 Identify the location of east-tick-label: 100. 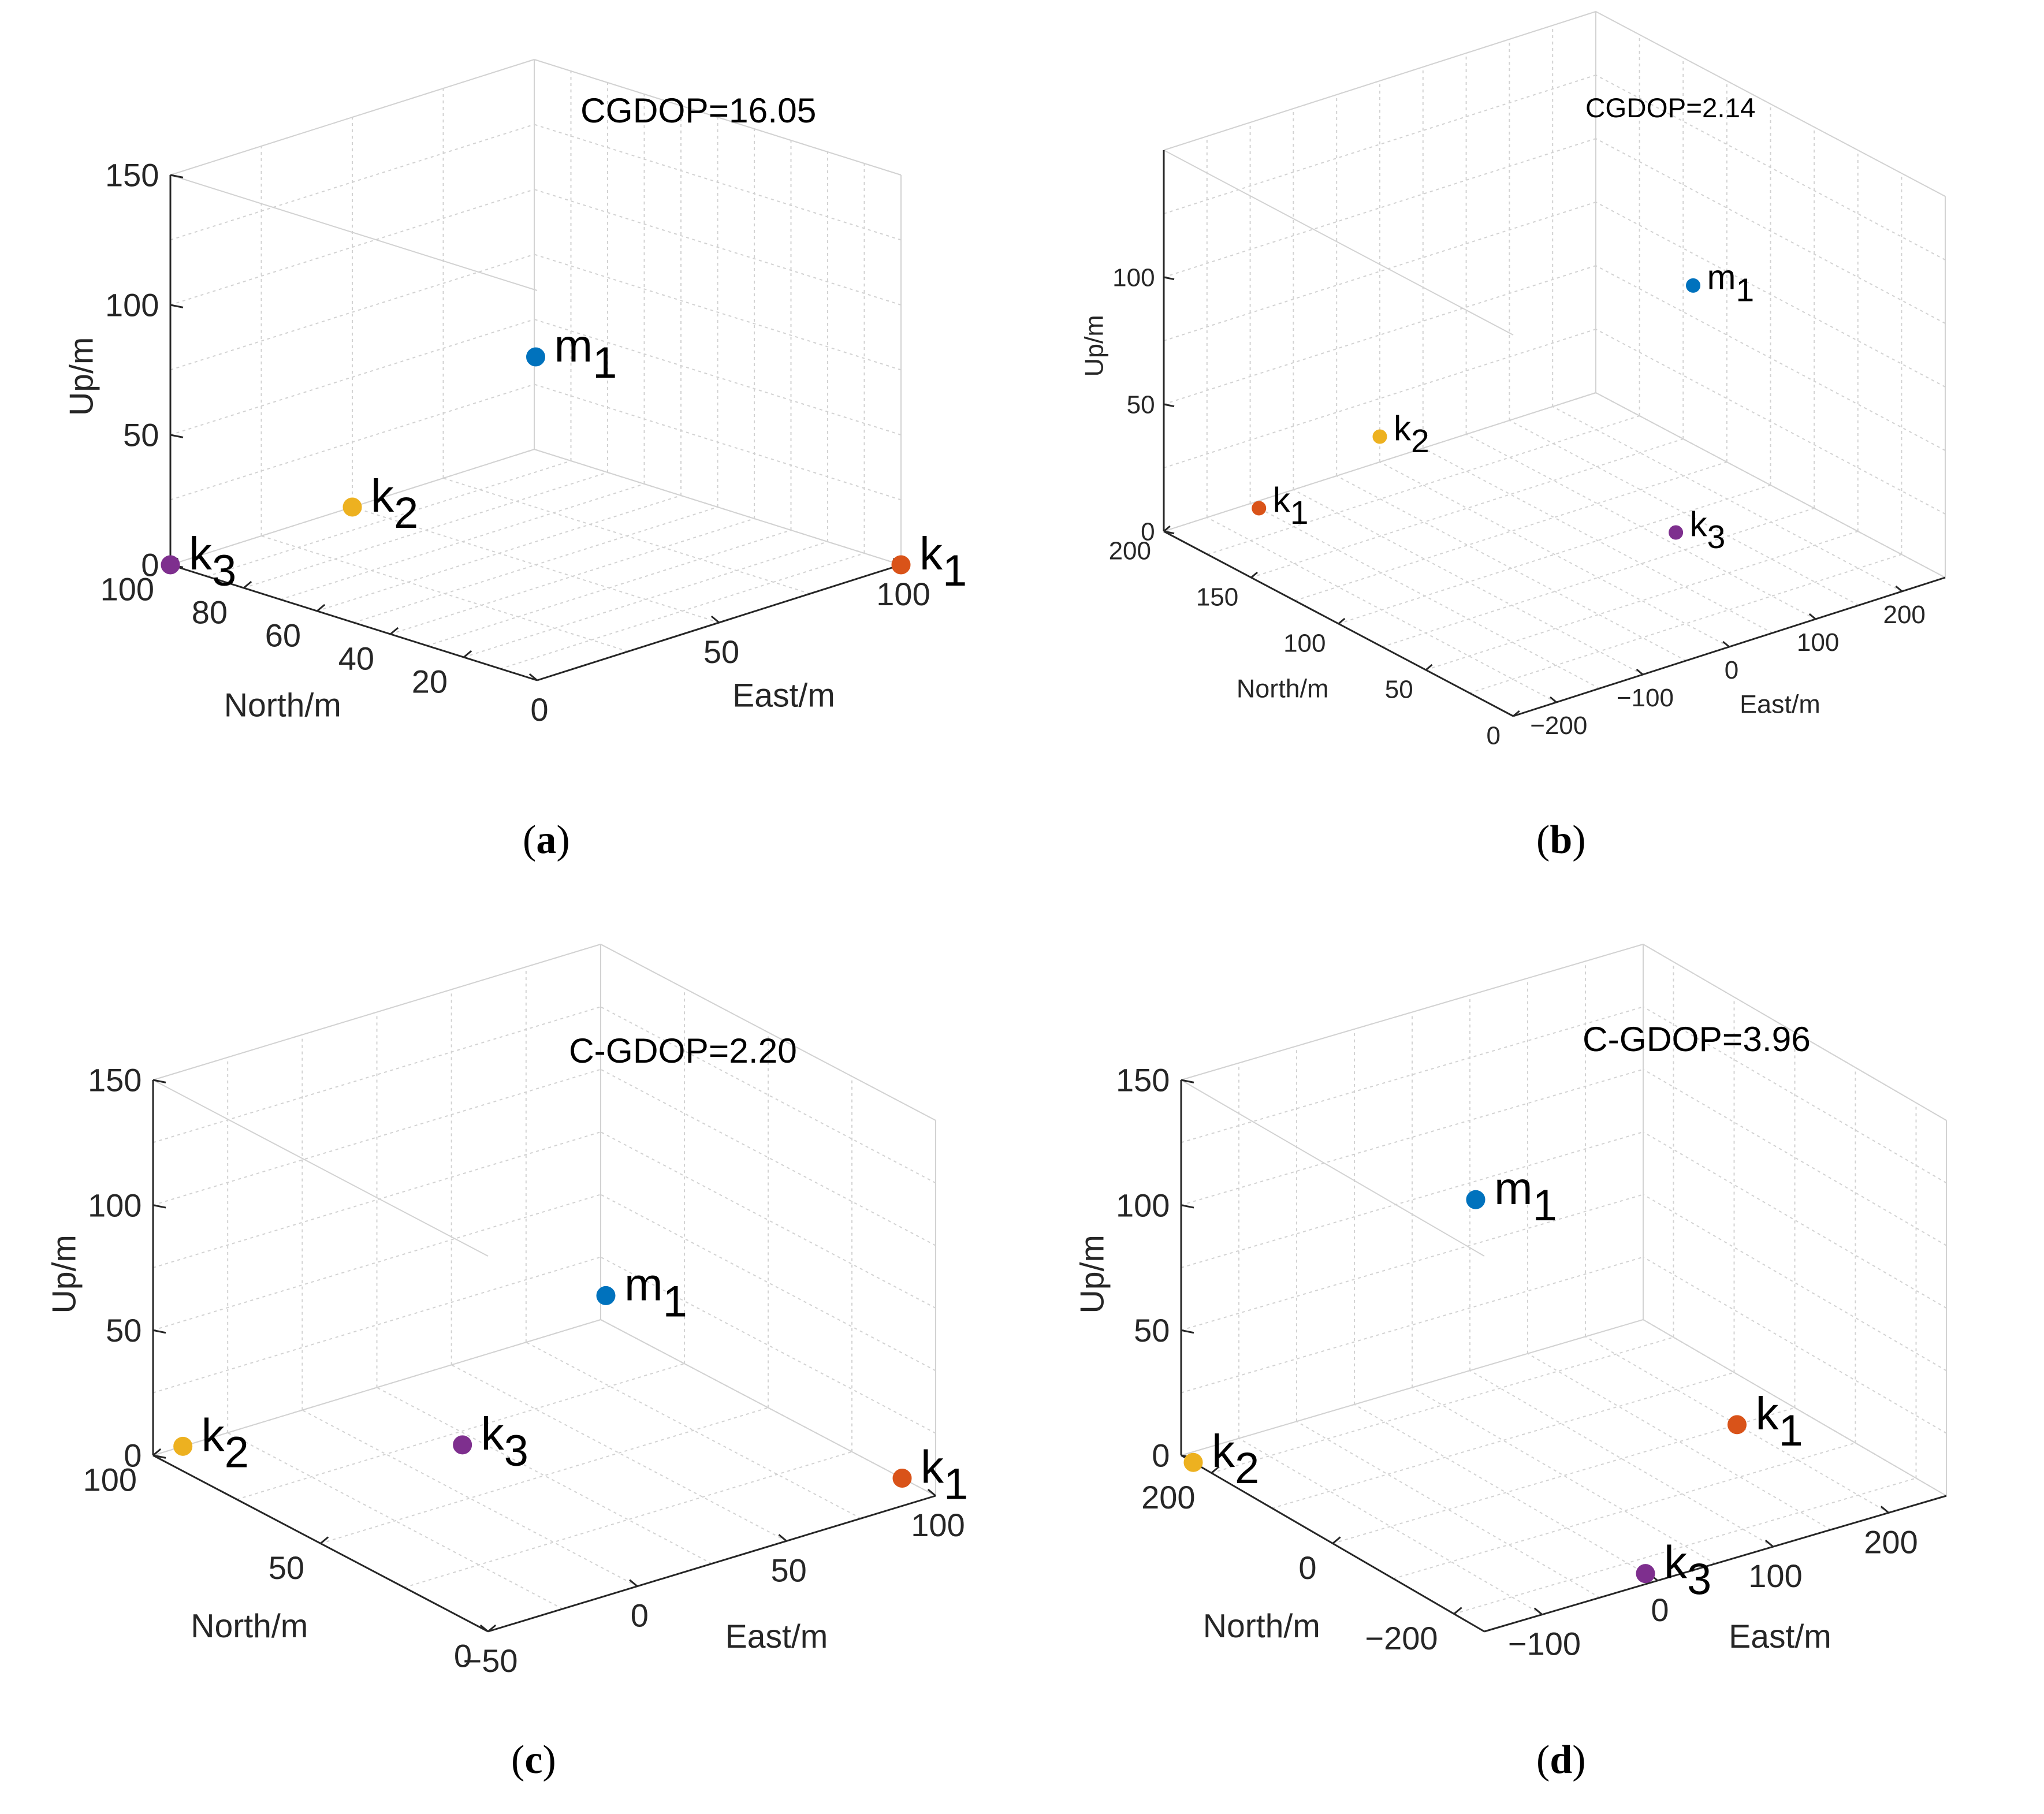
(903, 594).